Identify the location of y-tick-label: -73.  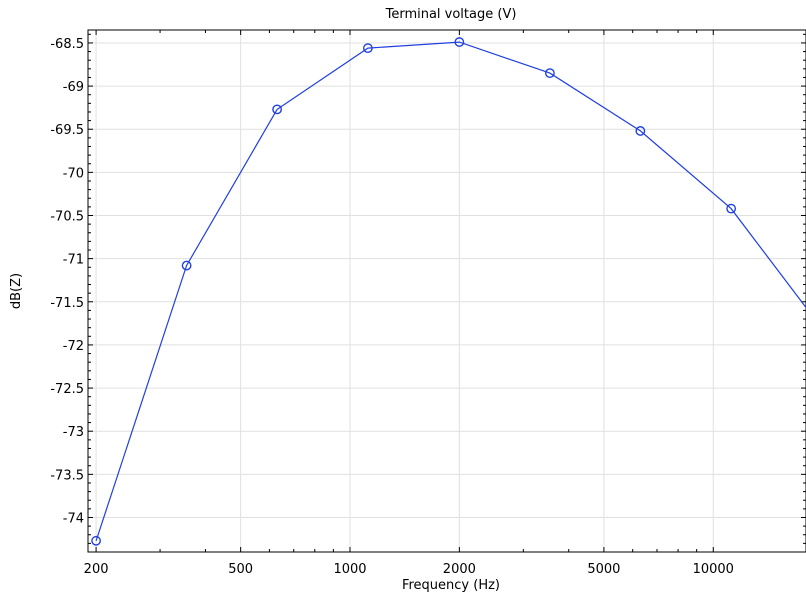
(73, 432).